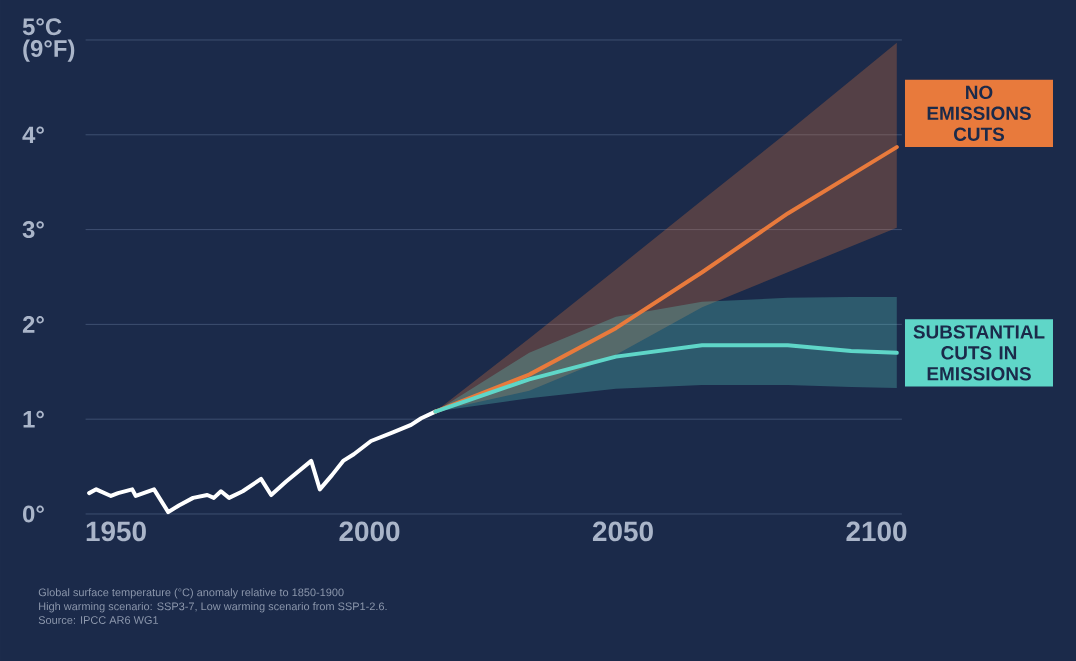 The width and height of the screenshot is (1076, 661). Describe the element at coordinates (213, 607) in the screenshot. I see `text: High warming scenario: SSP3-7, Low warming scenario from SSP1-2.6.` at that location.